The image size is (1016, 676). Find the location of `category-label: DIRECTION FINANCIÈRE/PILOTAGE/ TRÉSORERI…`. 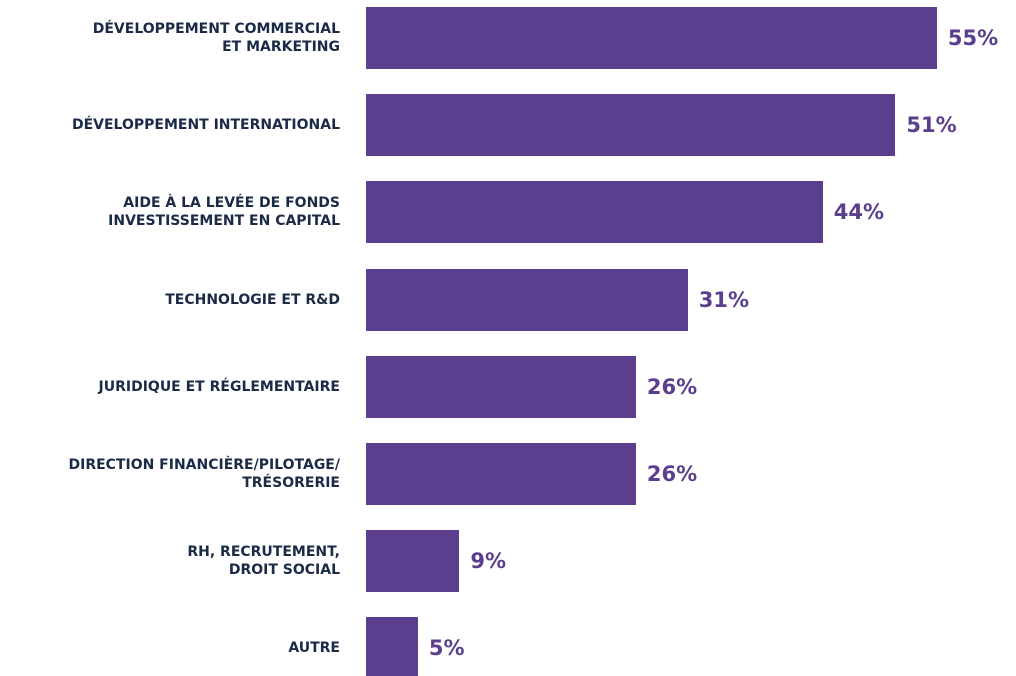

category-label: DIRECTION FINANCIÈRE/PILOTAGE/ TRÉSORERI… is located at coordinates (204, 474).